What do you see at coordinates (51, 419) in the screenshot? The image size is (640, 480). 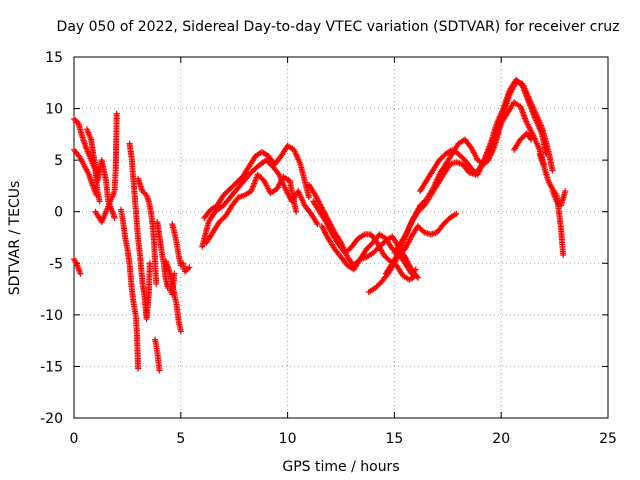 I see `y-tick-label: -20` at bounding box center [51, 419].